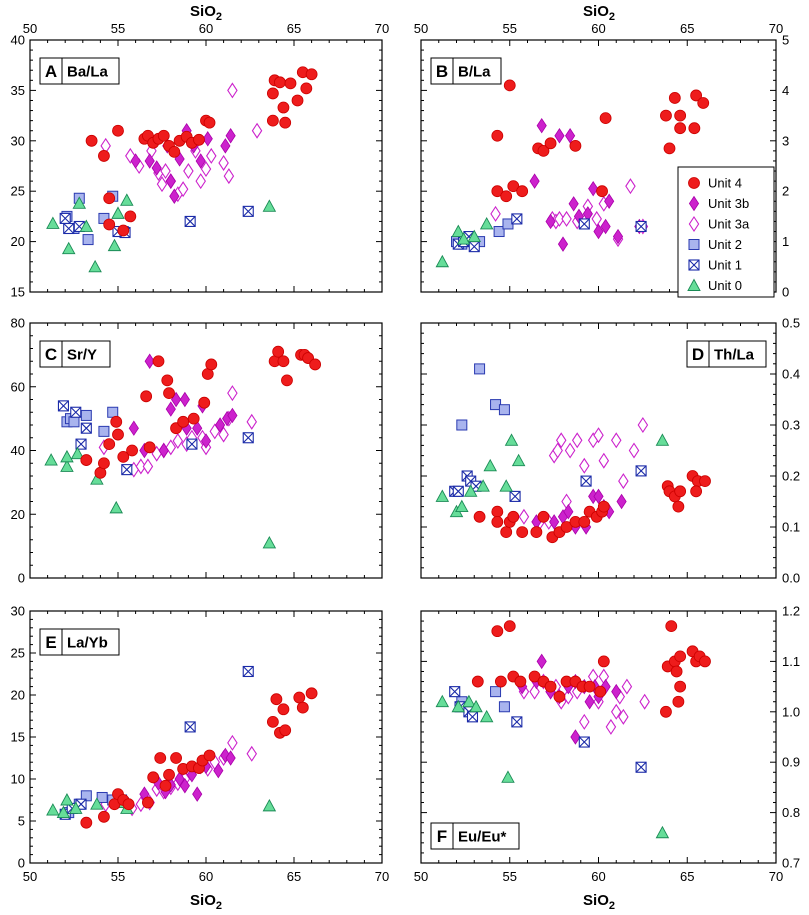 This screenshot has width=809, height=915. What do you see at coordinates (51, 354) in the screenshot?
I see `panel-letter: C` at bounding box center [51, 354].